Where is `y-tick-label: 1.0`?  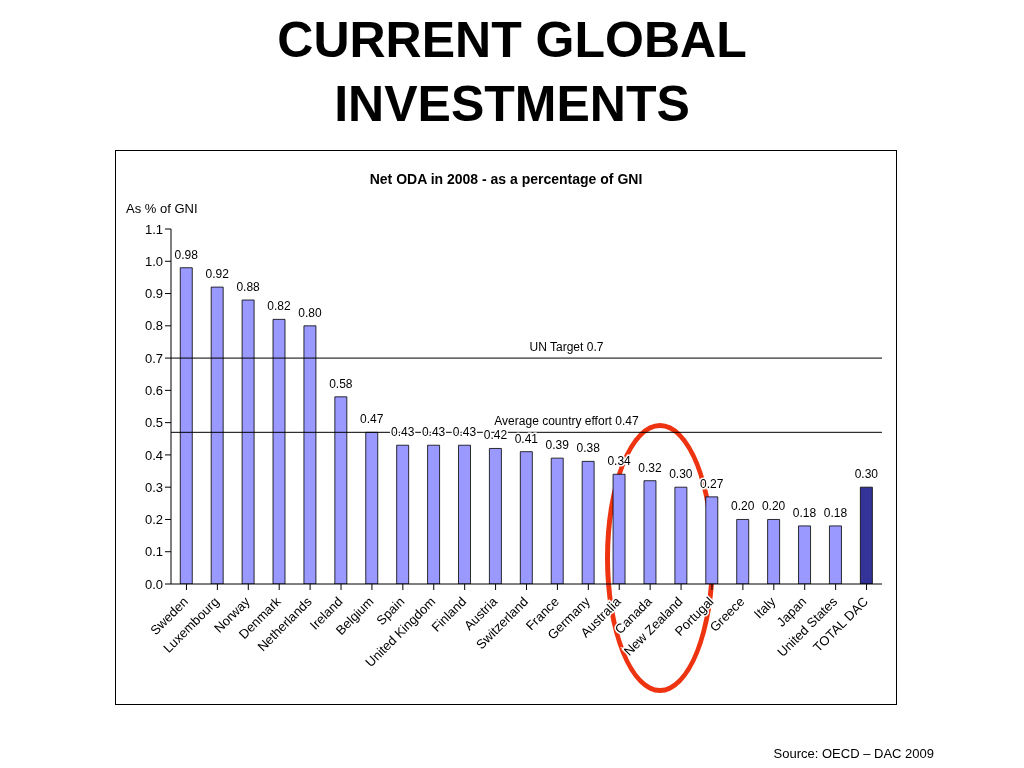
y-tick-label: 1.0 is located at coordinates (153, 261).